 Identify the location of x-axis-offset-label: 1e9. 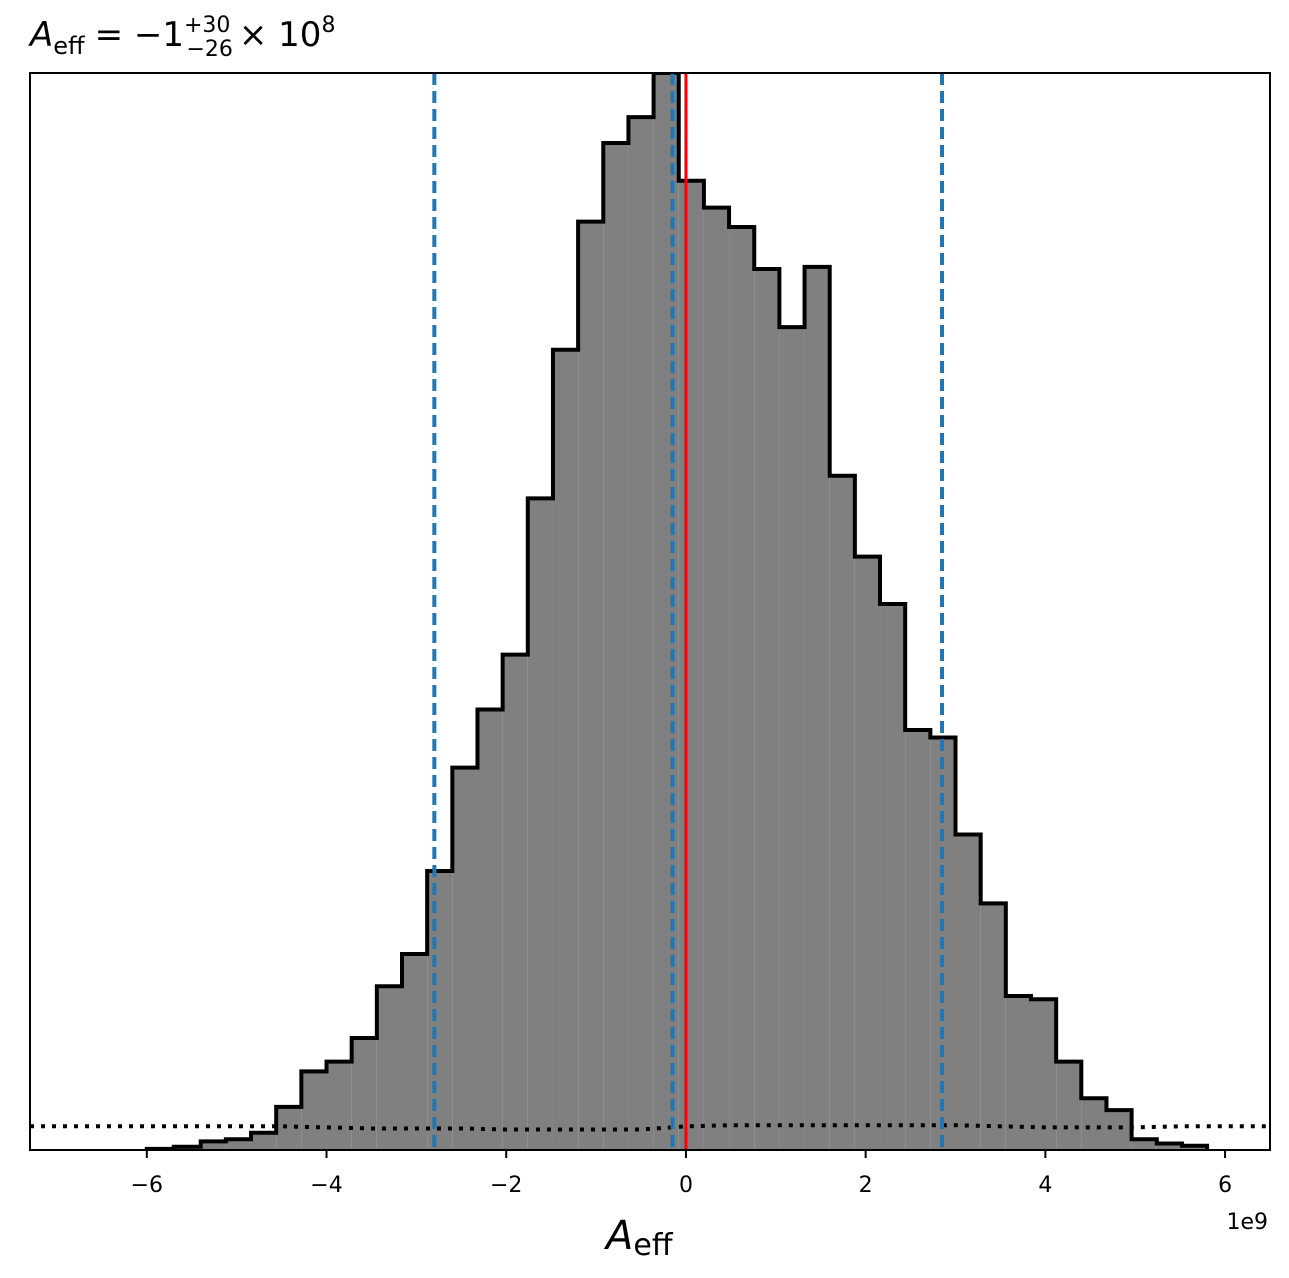
(1247, 1222).